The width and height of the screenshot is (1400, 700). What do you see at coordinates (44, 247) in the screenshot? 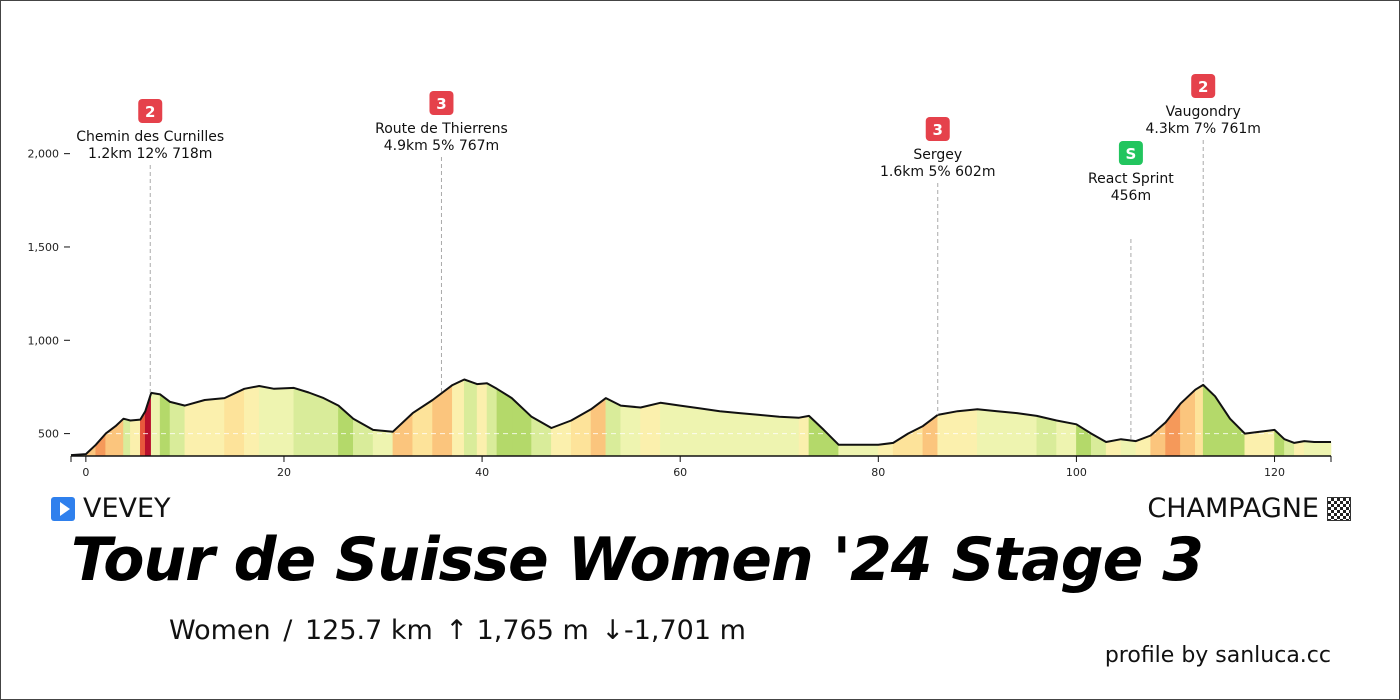
I see `y-tick-label: 1,500` at bounding box center [44, 247].